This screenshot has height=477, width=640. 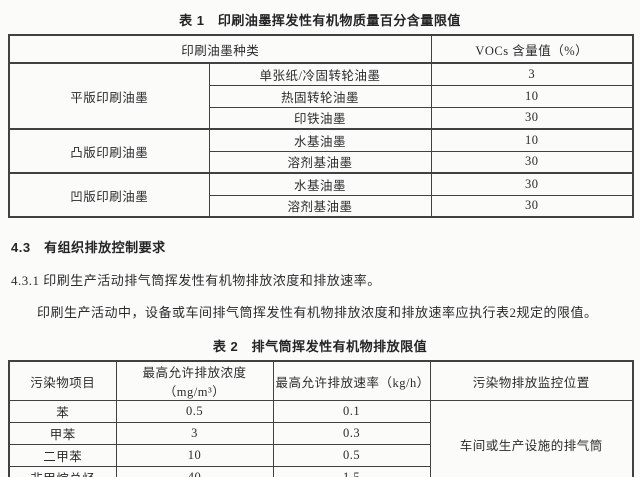 What do you see at coordinates (109, 96) in the screenshot?
I see `table1-category-lithographic: 平版印刷油墨` at bounding box center [109, 96].